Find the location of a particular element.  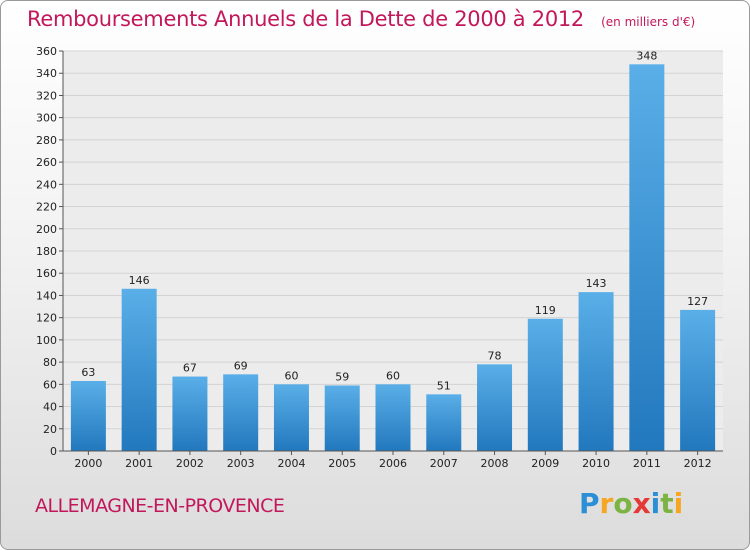

x-tick-label: 2012 is located at coordinates (698, 463).